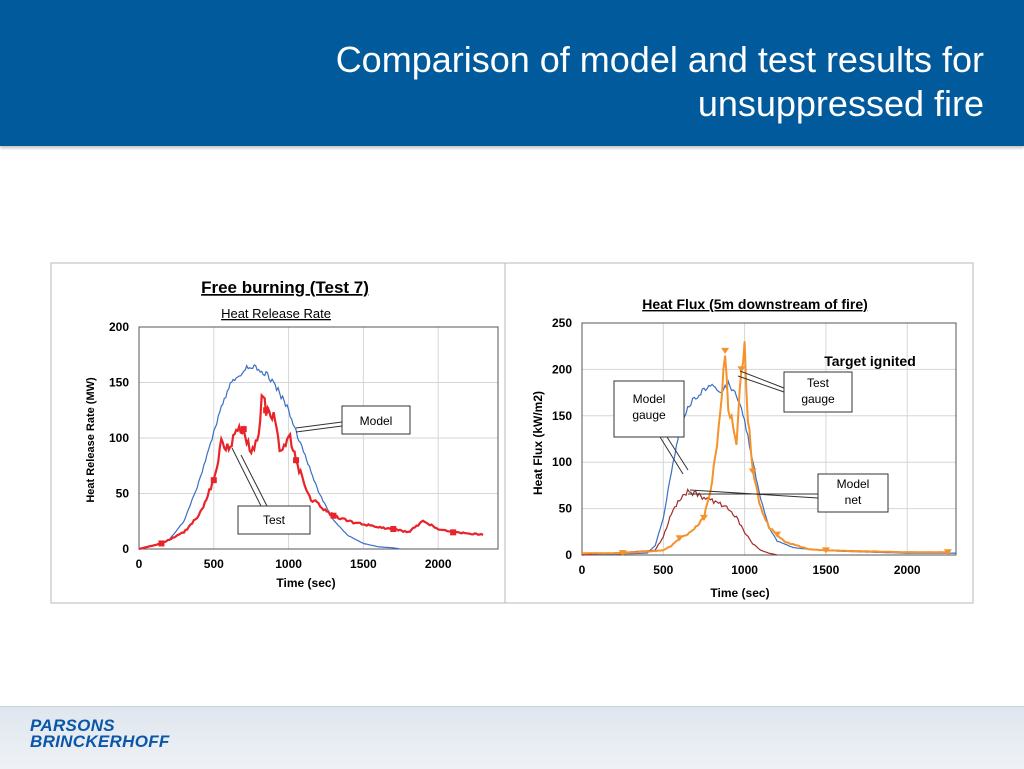 The image size is (1024, 769). I want to click on left-series-test, so click(311, 471).